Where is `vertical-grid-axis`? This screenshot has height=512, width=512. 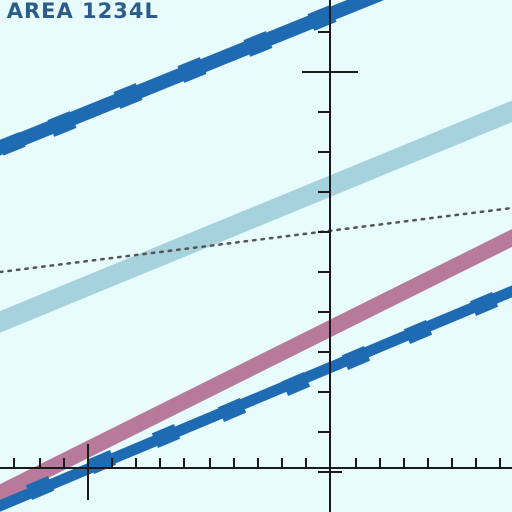 vertical-grid-axis is located at coordinates (330, 256).